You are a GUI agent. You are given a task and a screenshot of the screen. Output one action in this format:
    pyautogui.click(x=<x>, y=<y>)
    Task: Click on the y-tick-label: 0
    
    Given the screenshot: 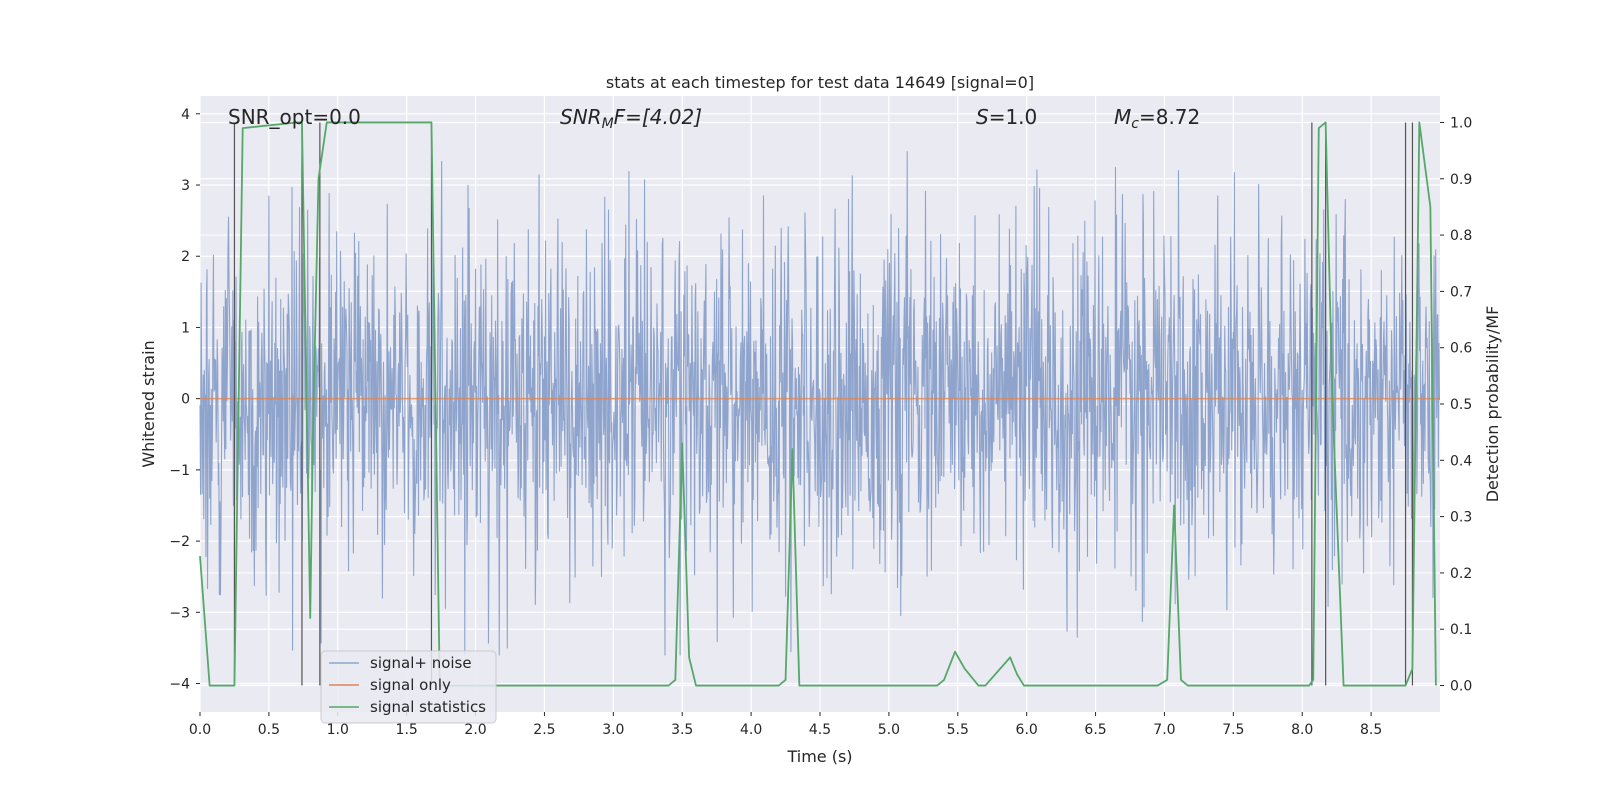 What is the action you would take?
    pyautogui.click(x=185, y=400)
    